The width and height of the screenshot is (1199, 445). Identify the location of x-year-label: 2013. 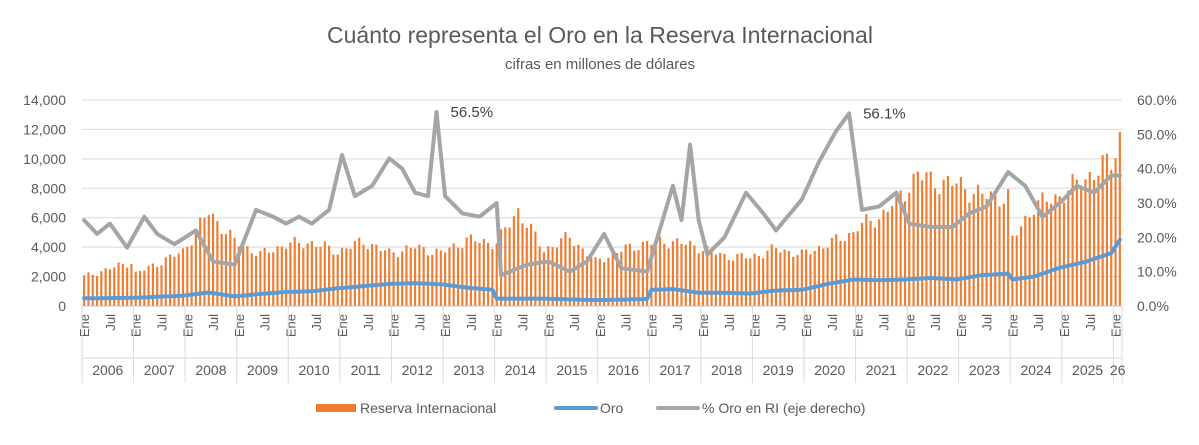
(468, 370).